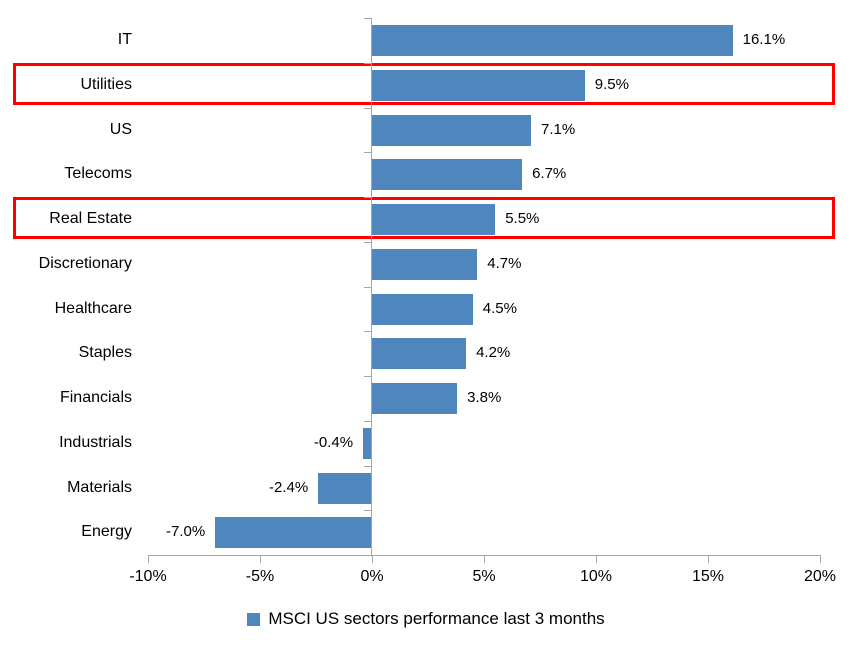 The height and width of the screenshot is (651, 852). I want to click on category-label: Staples, so click(105, 353).